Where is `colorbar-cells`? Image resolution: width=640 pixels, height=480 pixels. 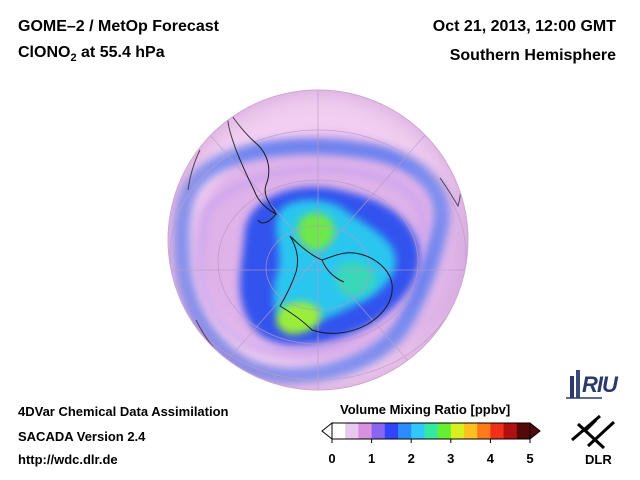
colorbar-cells is located at coordinates (431, 431).